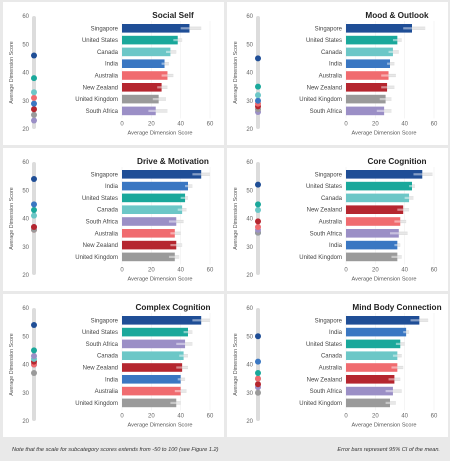  I want to click on category-label: Singapore, so click(329, 175).